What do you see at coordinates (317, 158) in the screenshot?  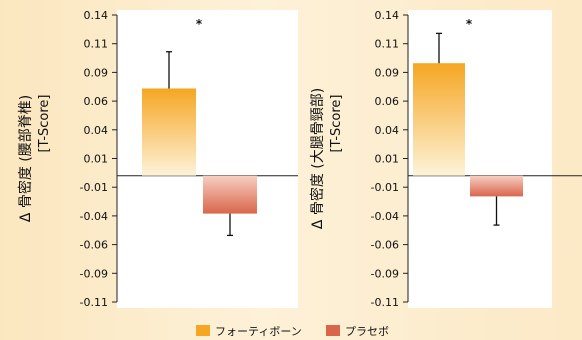 I see `y-axis-title: Δ 骨密度 (大腿骨頸部)` at bounding box center [317, 158].